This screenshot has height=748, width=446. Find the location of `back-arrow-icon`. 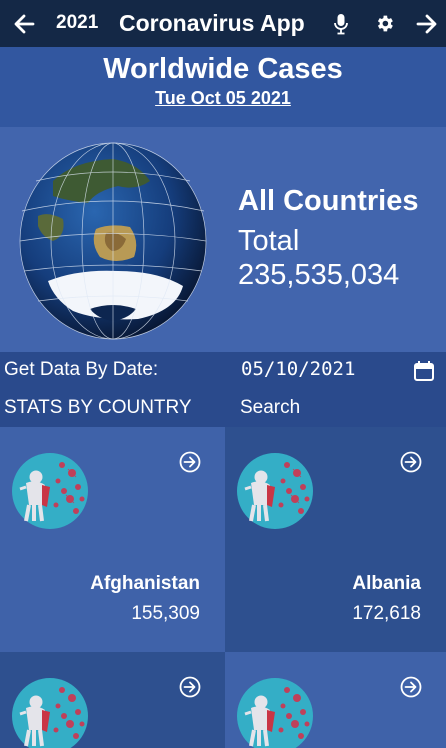

back-arrow-icon is located at coordinates (24, 23).